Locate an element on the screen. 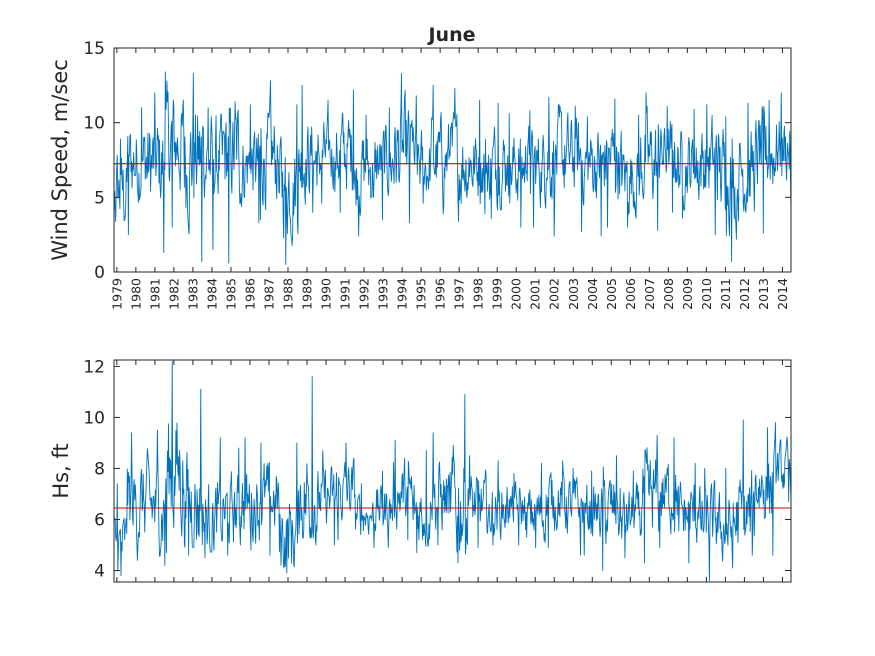  hs-y-axis-label: Hs, ft is located at coordinates (61, 470).